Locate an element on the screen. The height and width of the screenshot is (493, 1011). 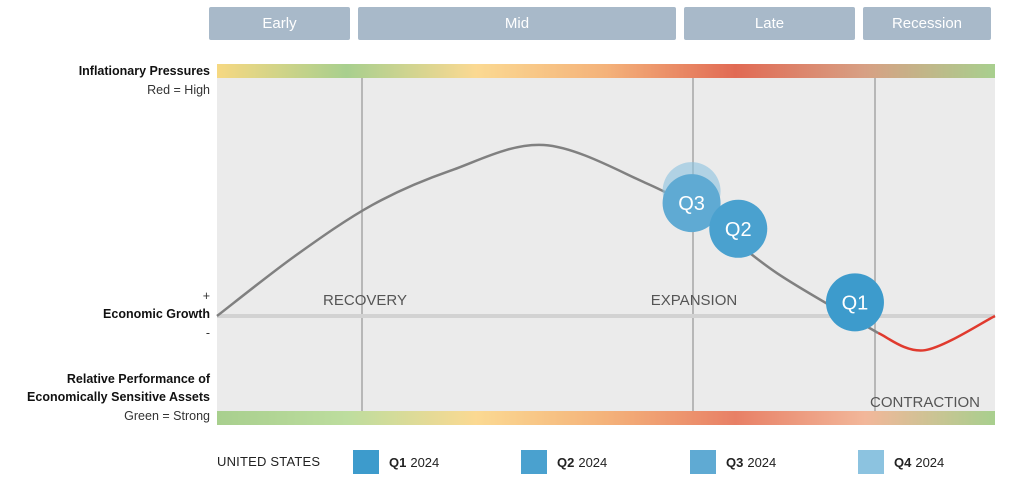
legend-year-q3: 2024 is located at coordinates (762, 462).